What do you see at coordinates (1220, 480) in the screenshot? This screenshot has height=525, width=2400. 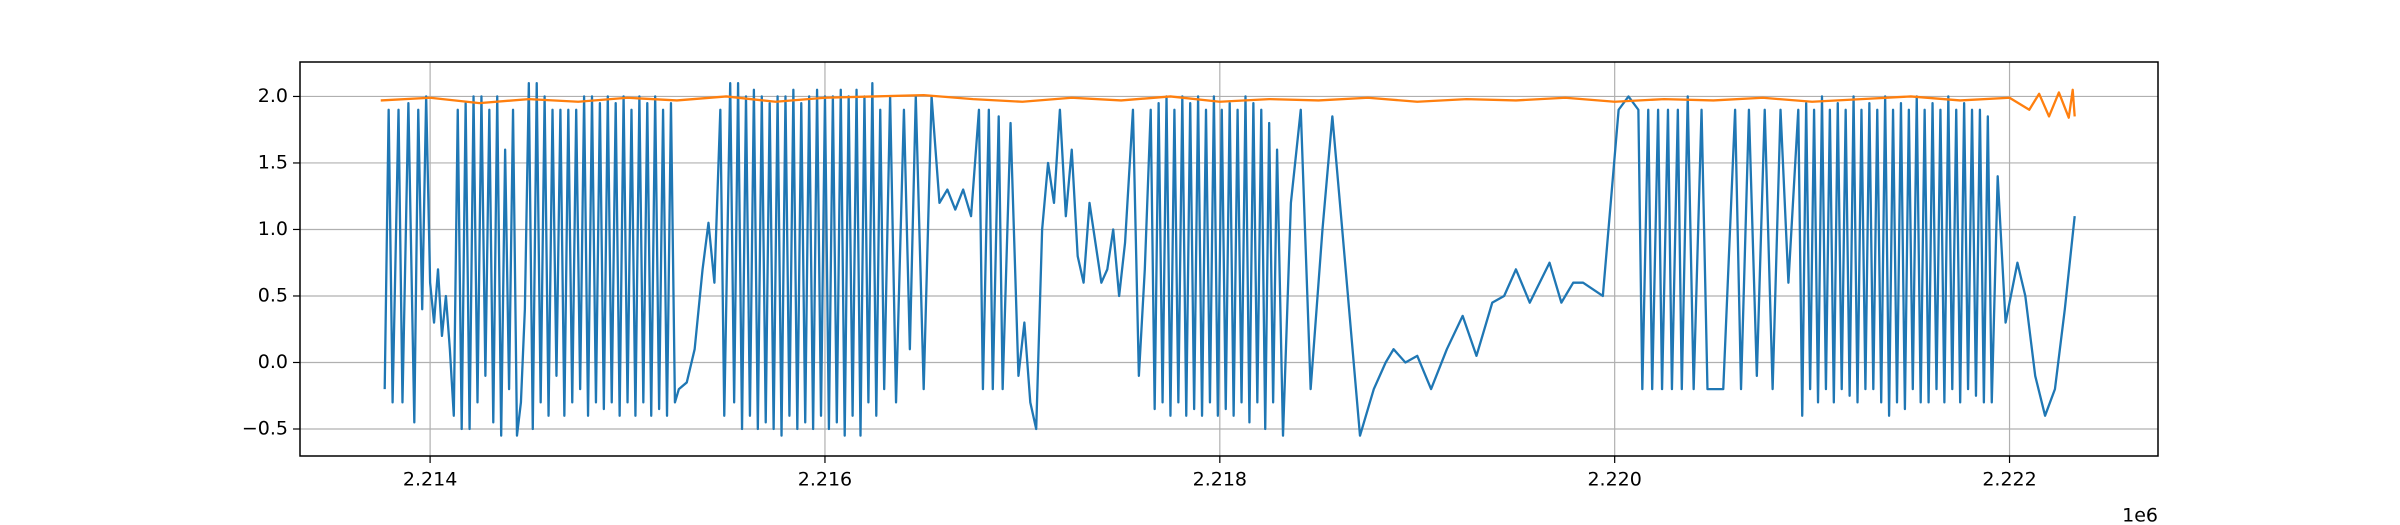 I see `x-tick-label: 2.218` at bounding box center [1220, 480].